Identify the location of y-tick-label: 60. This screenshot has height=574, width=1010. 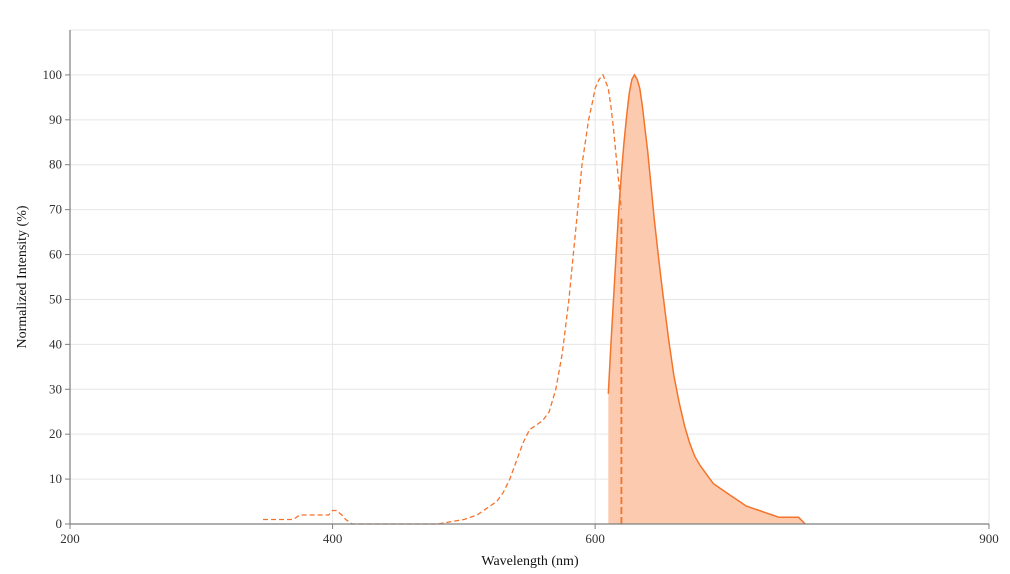
(55, 254).